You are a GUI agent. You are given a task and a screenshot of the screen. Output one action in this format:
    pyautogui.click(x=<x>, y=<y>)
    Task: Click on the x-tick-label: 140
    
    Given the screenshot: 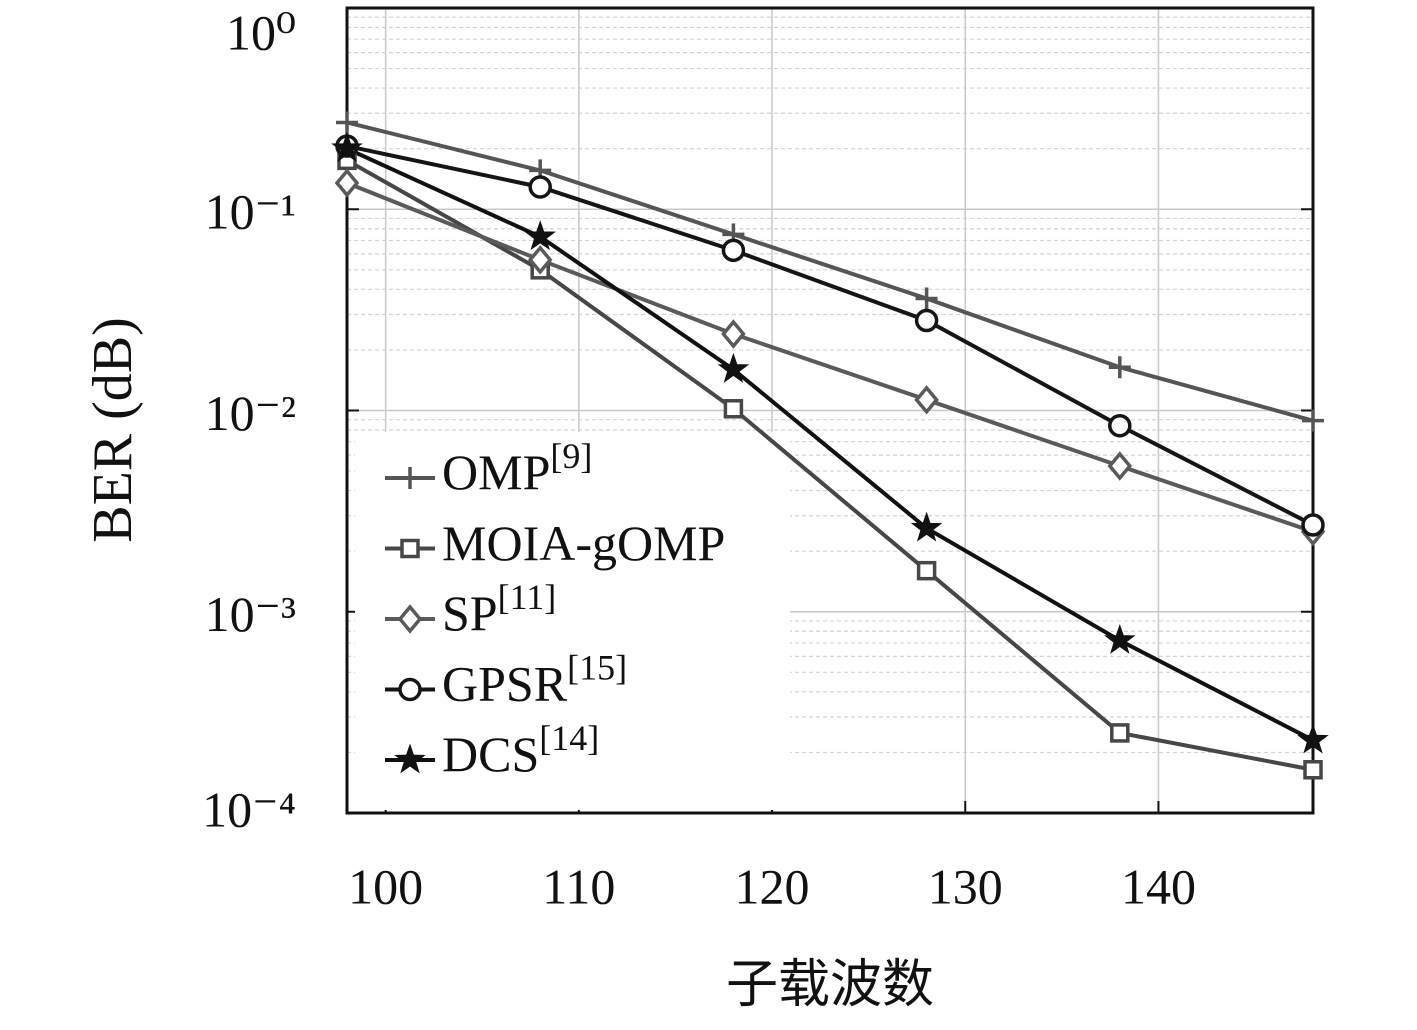 What is the action you would take?
    pyautogui.click(x=1158, y=886)
    